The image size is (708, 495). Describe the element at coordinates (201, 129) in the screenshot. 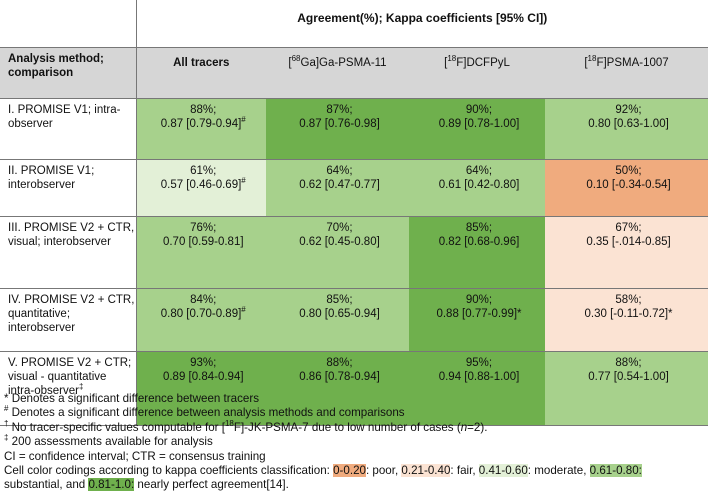

I see `table-cell: 88%; 0.87 [0.79-0.94]#` at that location.